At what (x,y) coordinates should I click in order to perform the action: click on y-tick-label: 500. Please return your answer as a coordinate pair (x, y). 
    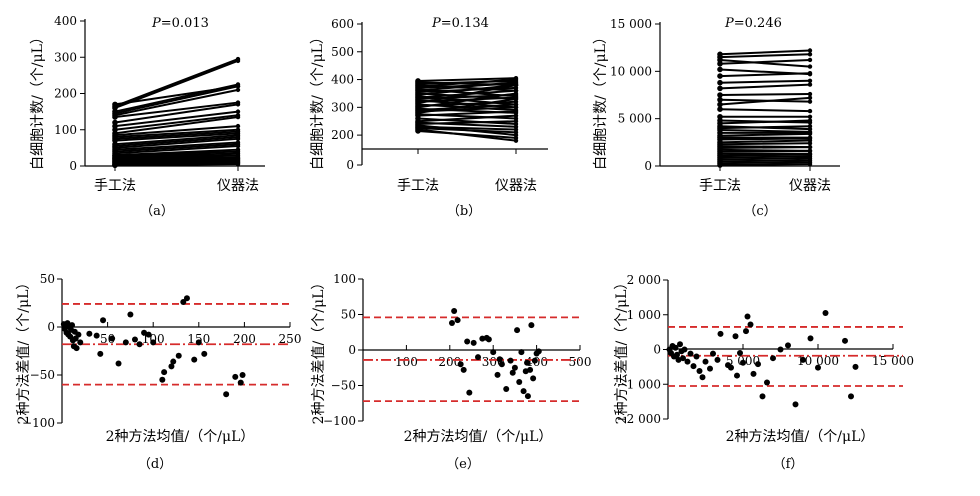
    Looking at the image, I should click on (342, 52).